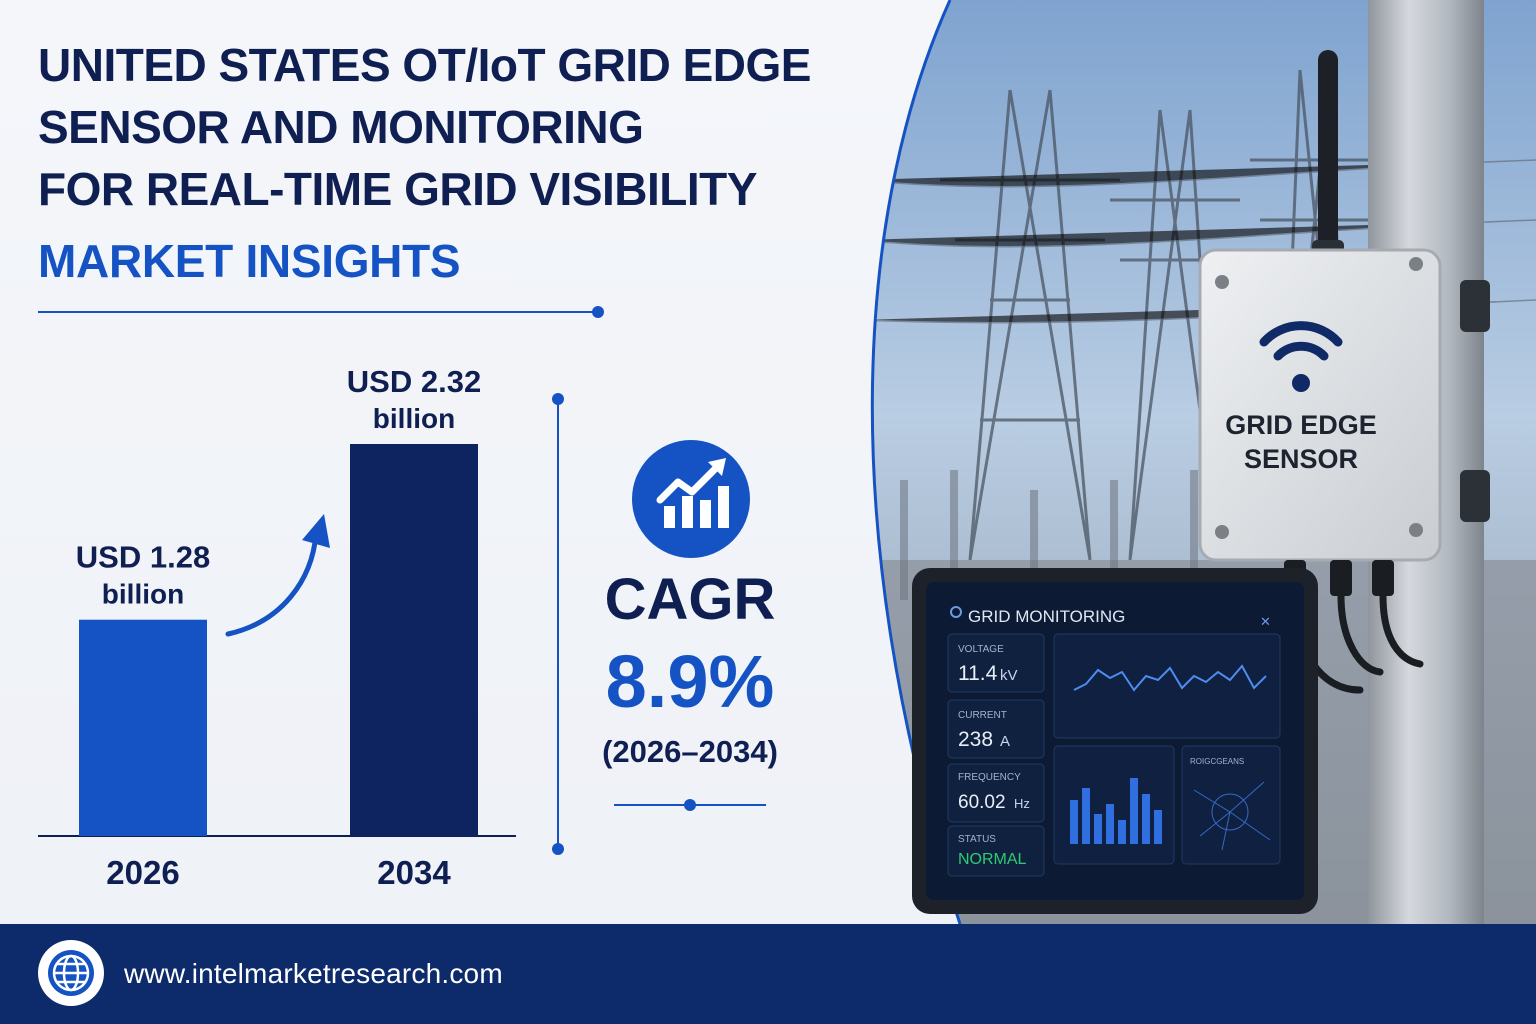 The image size is (1536, 1024). Describe the element at coordinates (424, 65) in the screenshot. I see `title-line-1: UNITED STATES OT/IoT GRID EDGE` at that location.